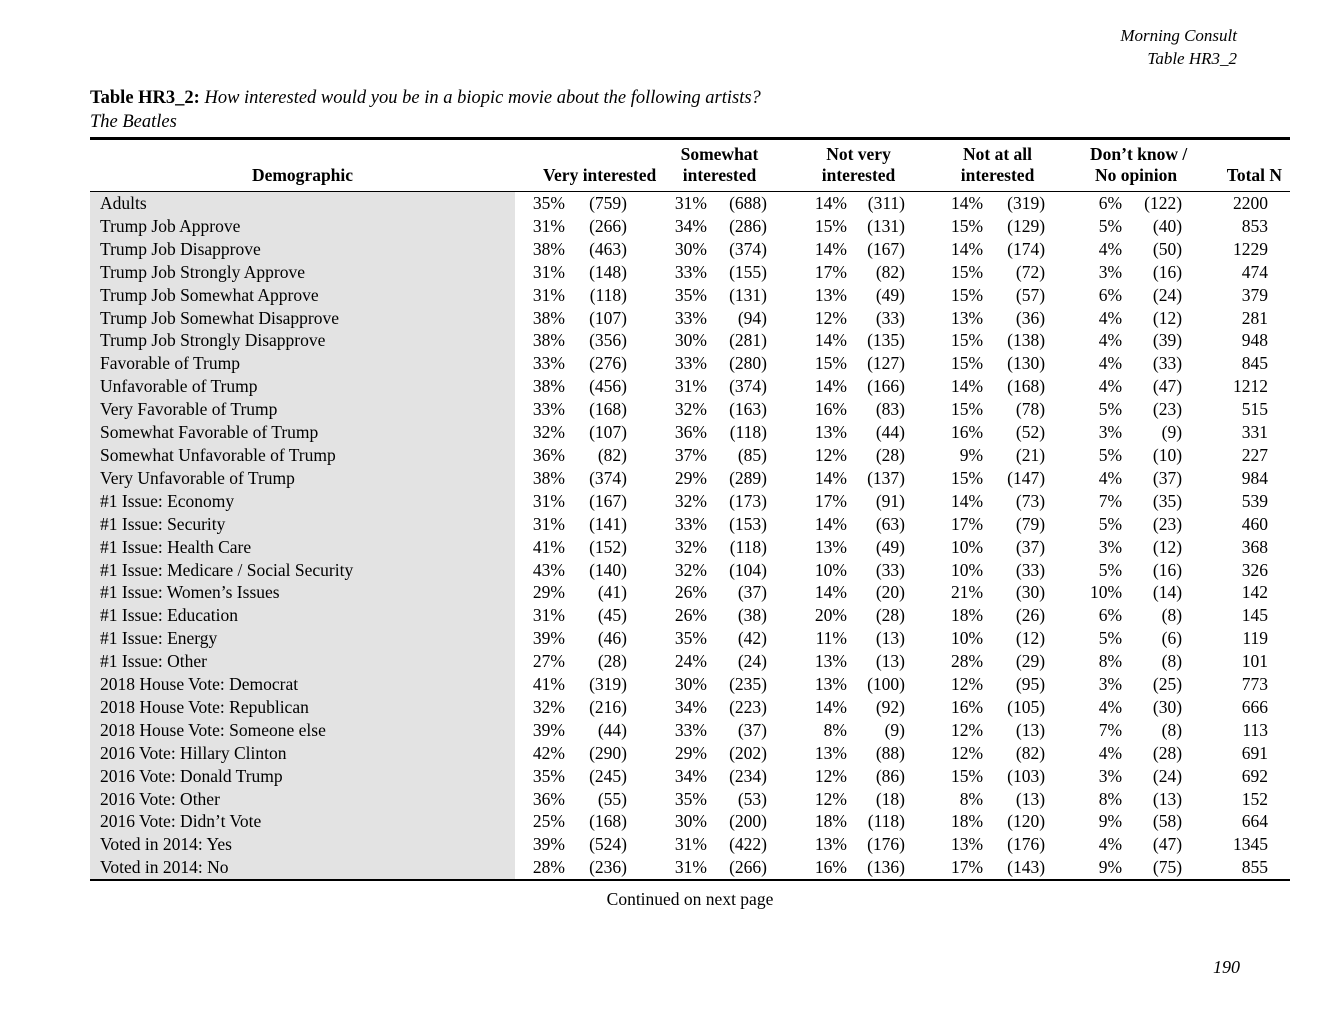 Image resolution: width=1320 pixels, height=1020 pixels. What do you see at coordinates (1030, 294) in the screenshot?
I see `count-cell: (57)` at bounding box center [1030, 294].